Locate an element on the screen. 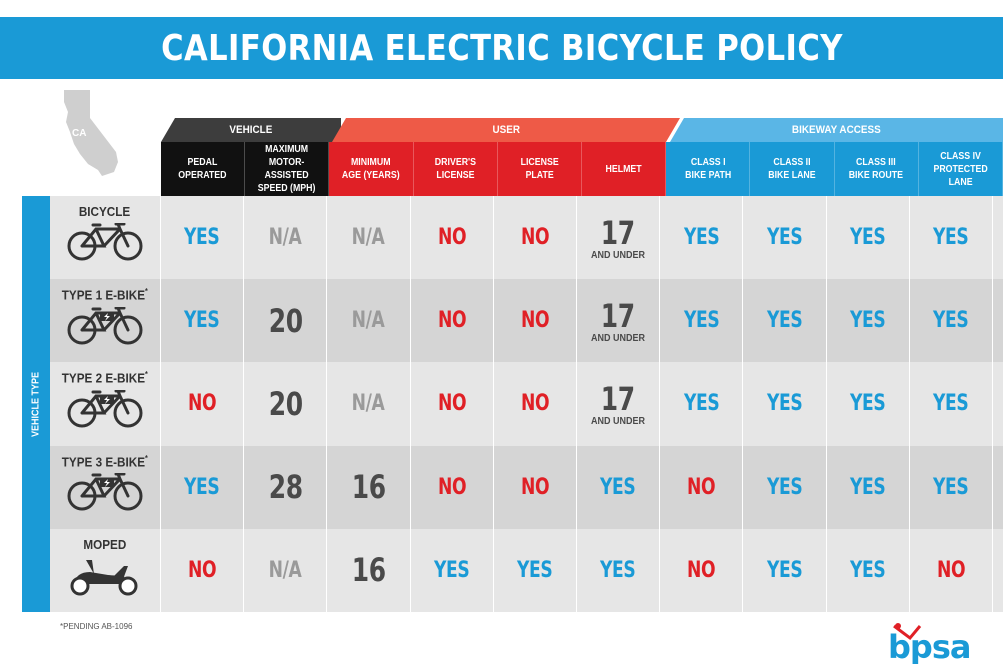 Image resolution: width=1003 pixels, height=668 pixels. vehicle-type-sidebar: VEHICLE TYPE is located at coordinates (36, 404).